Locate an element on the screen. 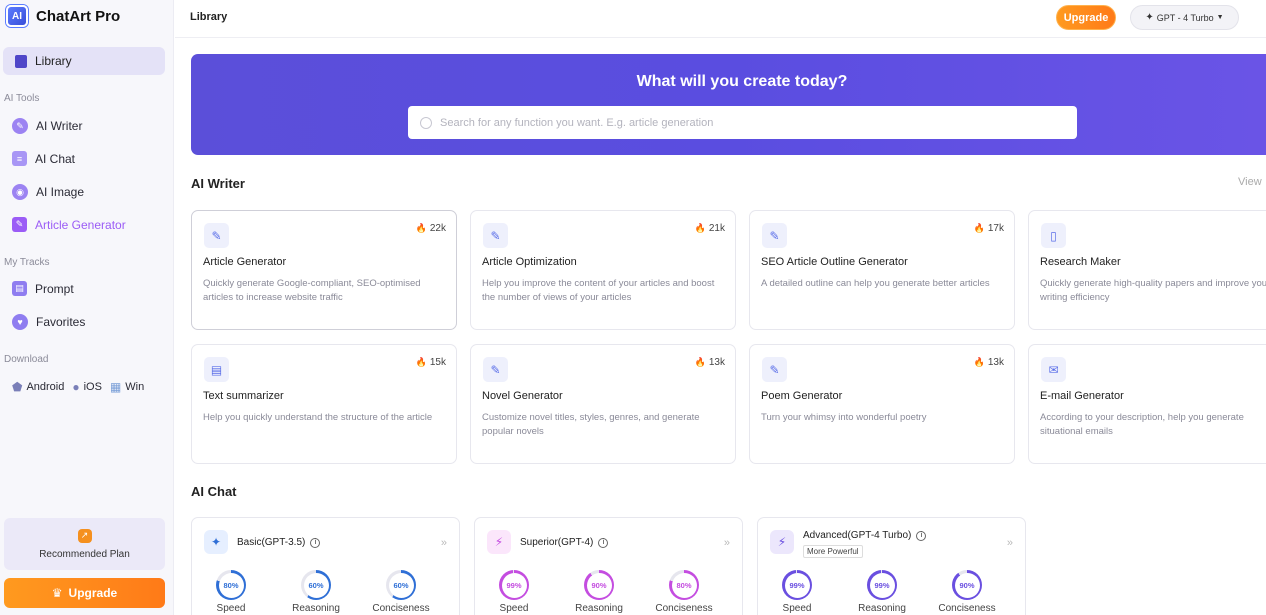 The height and width of the screenshot is (615, 1266). model-name-wrap: Advanced(GPT-4 Turbo) i is located at coordinates (865, 535).